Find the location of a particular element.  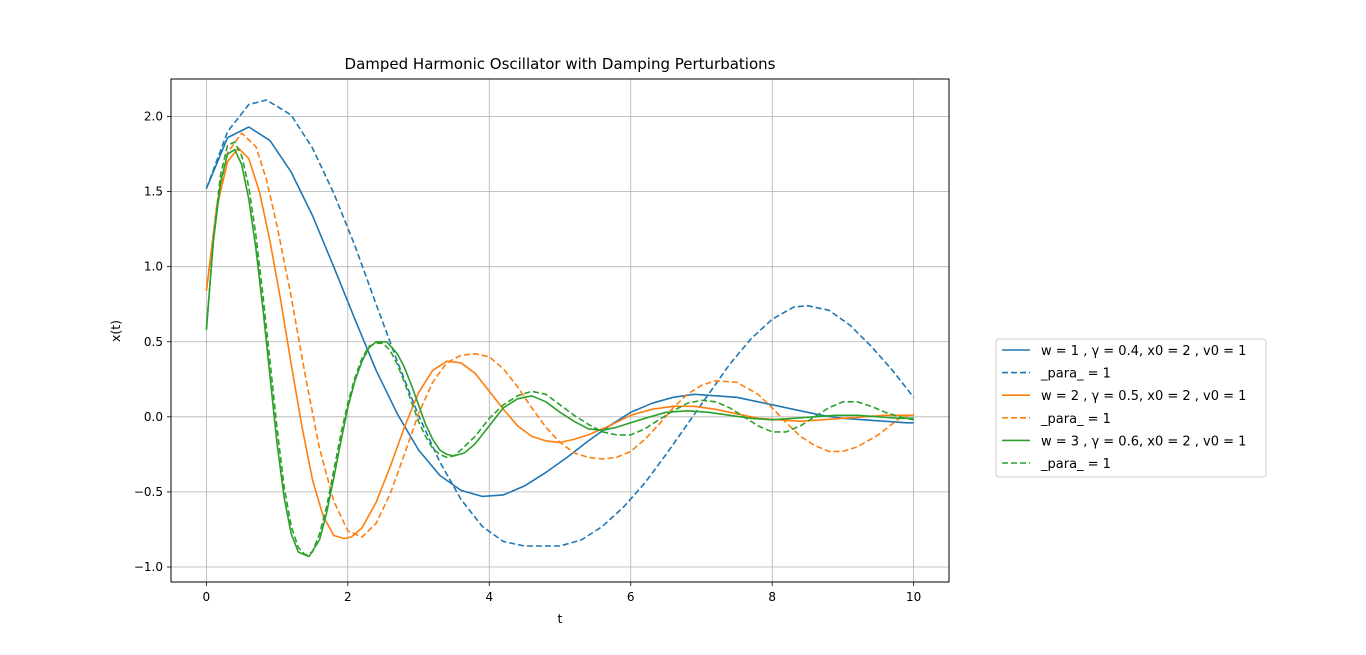

legend-entry-0: w = 1 , γ = 0.4, x0 = 2 , v0 = 1 is located at coordinates (1143, 351).